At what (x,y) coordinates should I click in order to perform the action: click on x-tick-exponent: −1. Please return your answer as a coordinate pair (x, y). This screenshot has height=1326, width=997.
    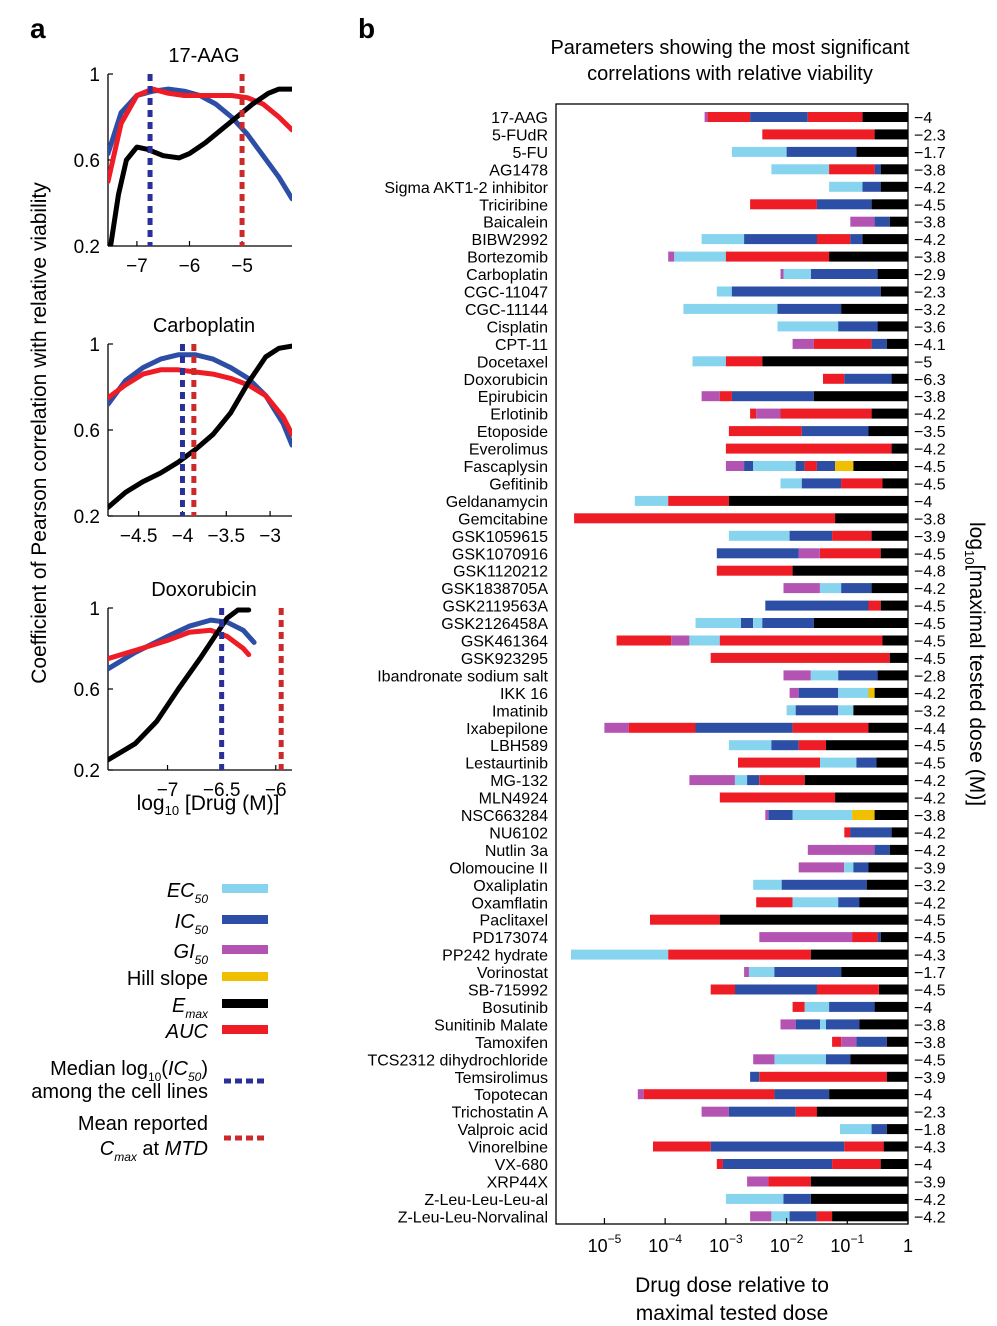
    Looking at the image, I should click on (857, 1239).